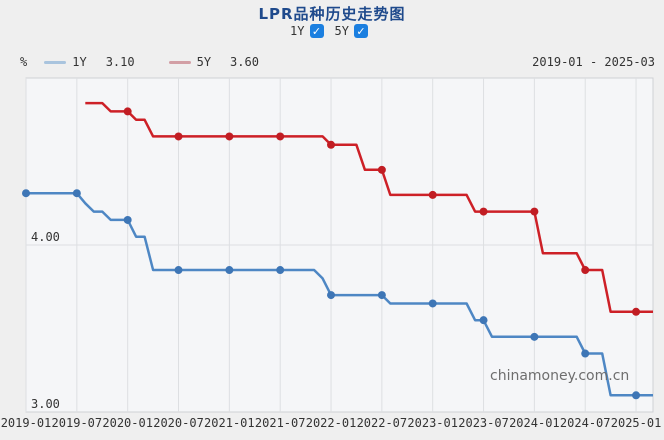 This screenshot has height=440, width=664. Describe the element at coordinates (127, 423) in the screenshot. I see `x-tick-label: 2020-01` at that location.